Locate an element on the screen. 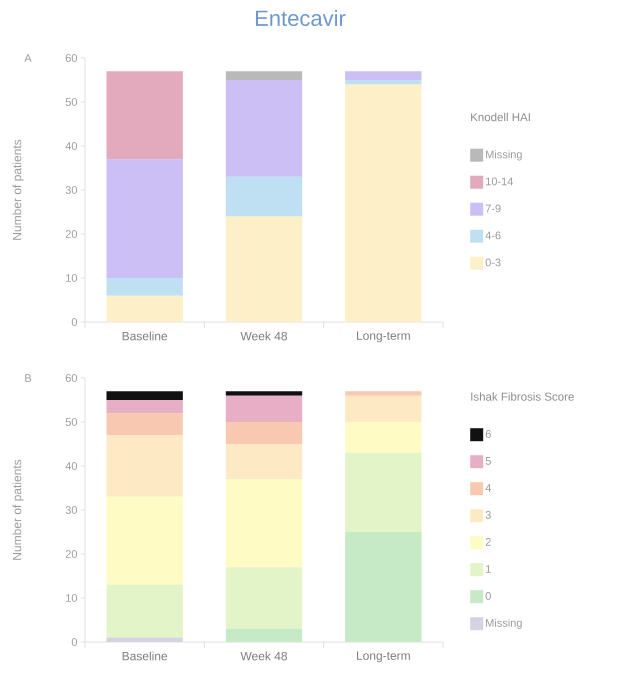 Image resolution: width=638 pixels, height=676 pixels. text: B is located at coordinates (28, 378).